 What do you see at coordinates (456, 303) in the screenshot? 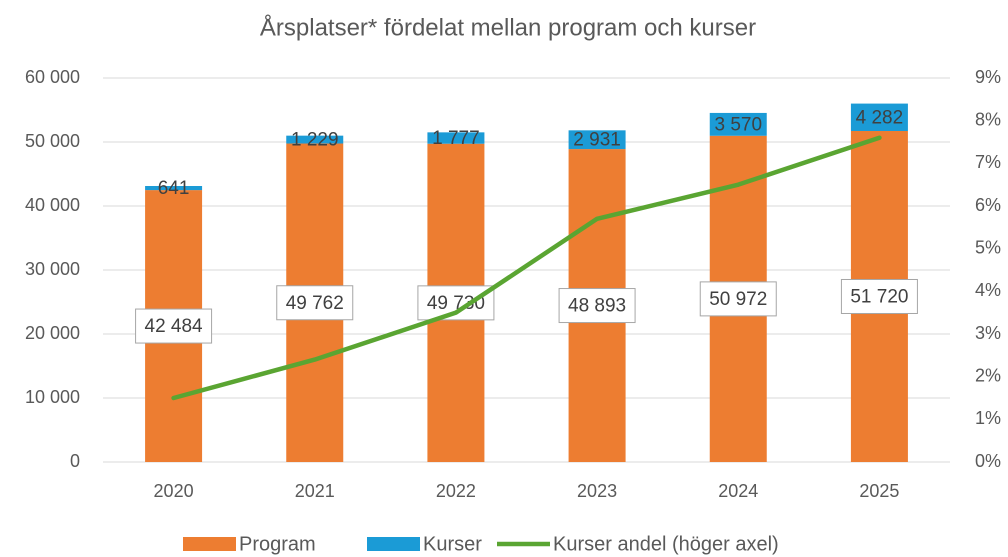
I see `data-label: 49 730` at bounding box center [456, 303].